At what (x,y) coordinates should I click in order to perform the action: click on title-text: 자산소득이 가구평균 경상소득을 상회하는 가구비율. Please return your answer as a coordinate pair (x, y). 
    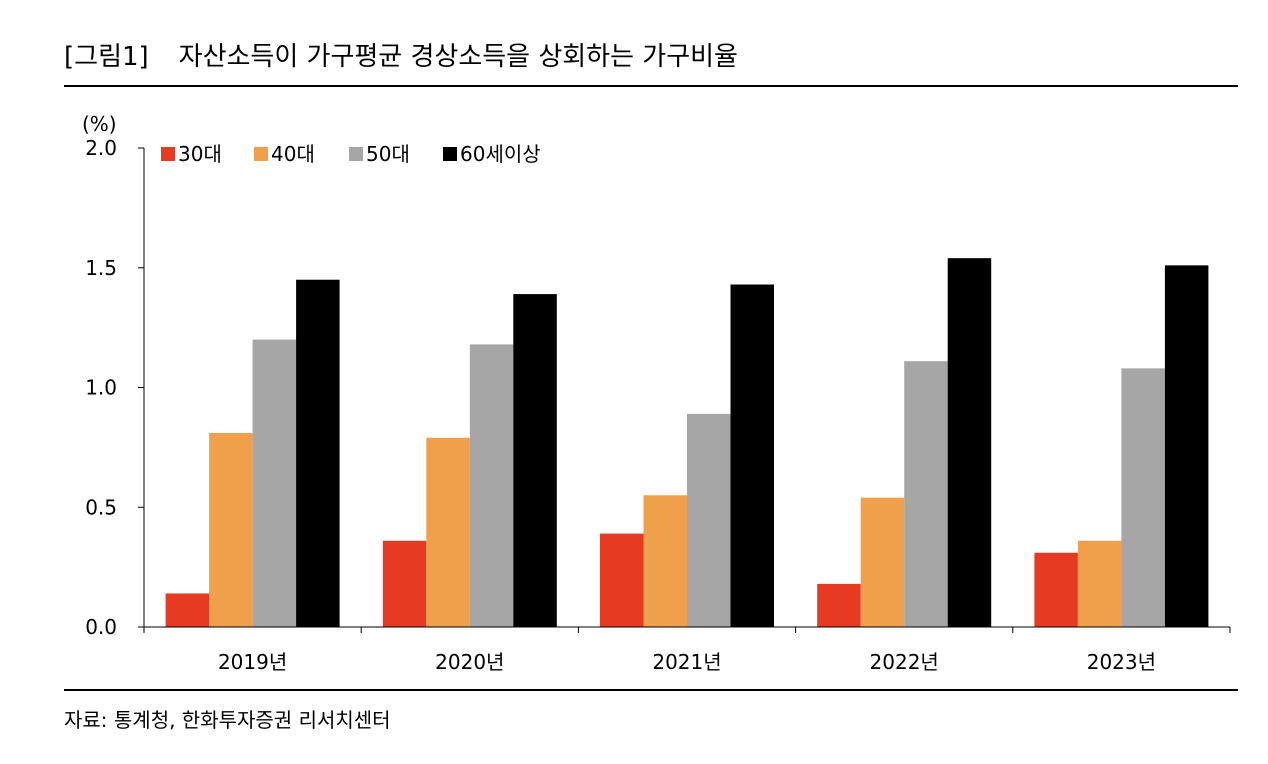
    Looking at the image, I should click on (458, 57).